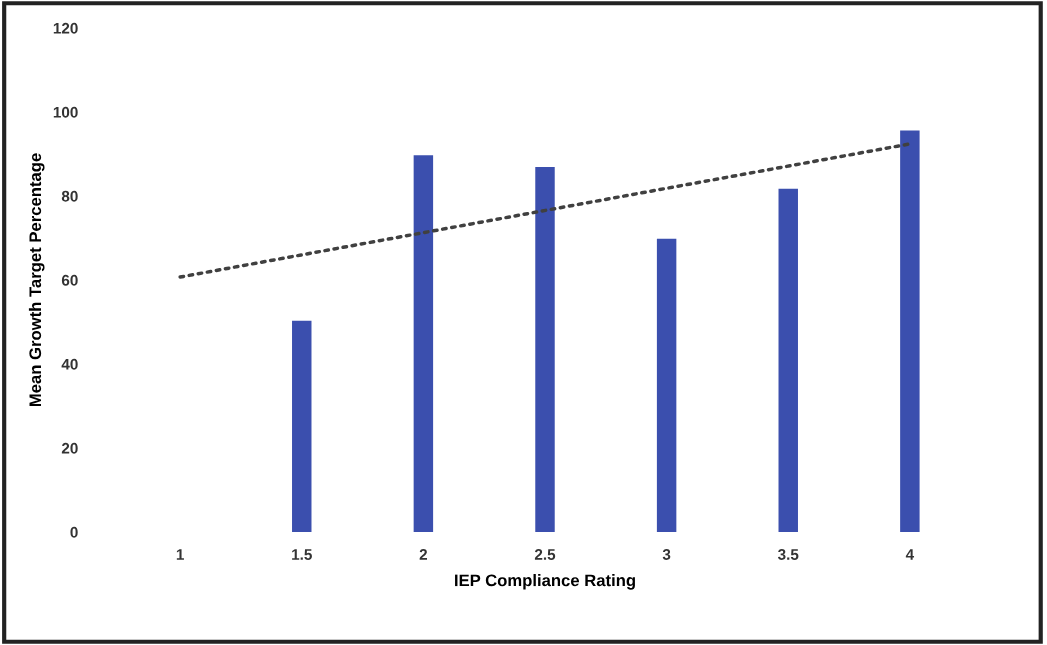 This screenshot has height=645, width=1047. What do you see at coordinates (666, 554) in the screenshot?
I see `x-tick-label: 3` at bounding box center [666, 554].